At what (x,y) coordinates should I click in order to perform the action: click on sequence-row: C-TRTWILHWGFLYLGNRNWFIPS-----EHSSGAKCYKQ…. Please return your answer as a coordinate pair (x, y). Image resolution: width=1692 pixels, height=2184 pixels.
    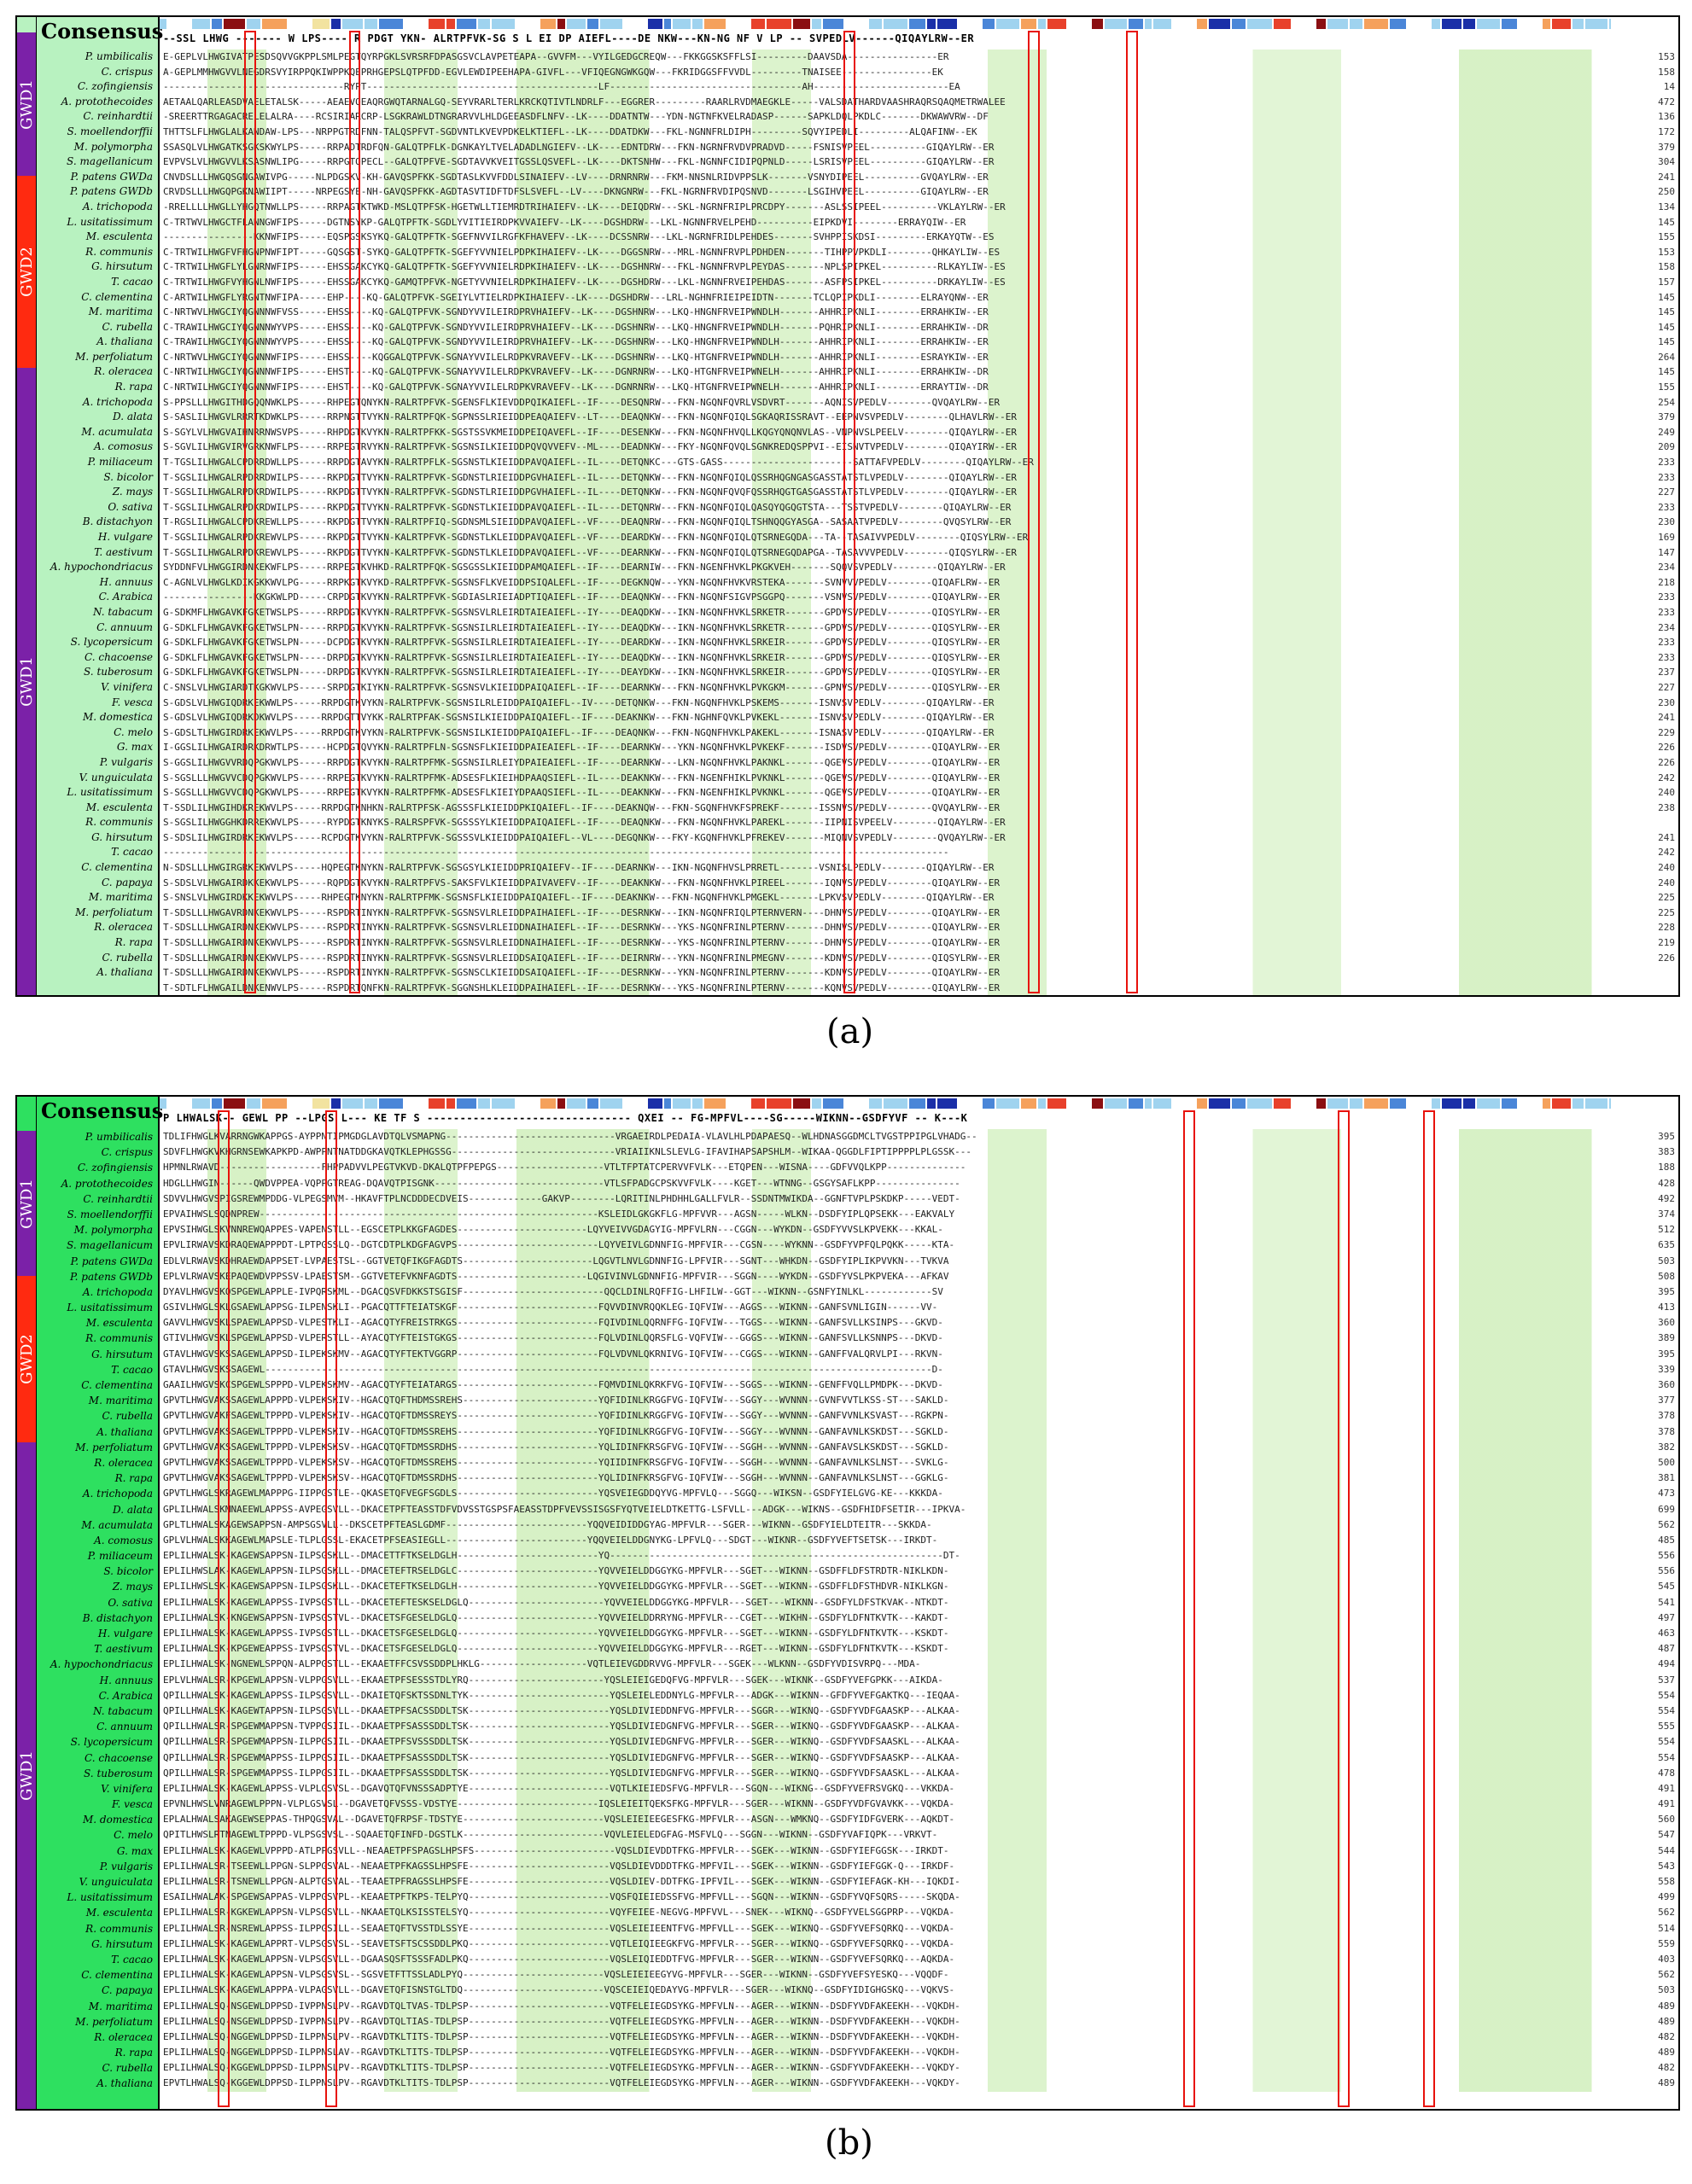
    Looking at the image, I should click on (900, 267).